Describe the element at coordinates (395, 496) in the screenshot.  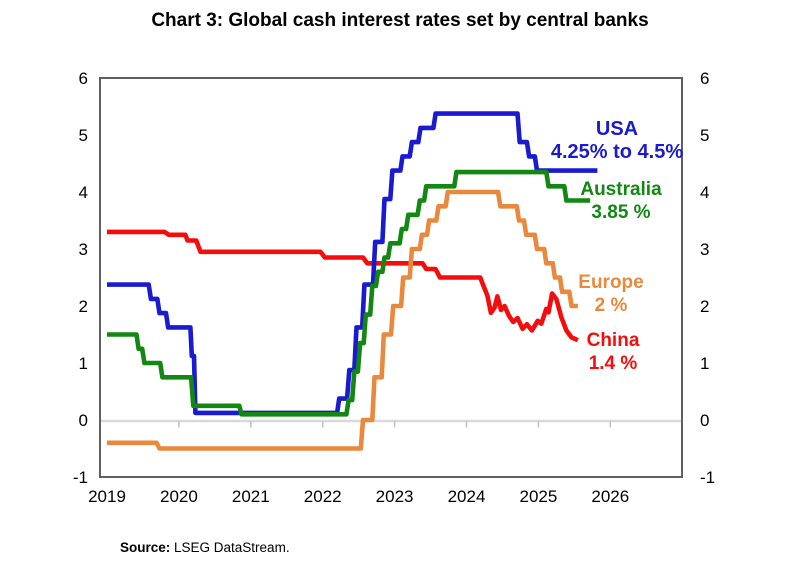
I see `x-axis-tick-label: 2023` at that location.